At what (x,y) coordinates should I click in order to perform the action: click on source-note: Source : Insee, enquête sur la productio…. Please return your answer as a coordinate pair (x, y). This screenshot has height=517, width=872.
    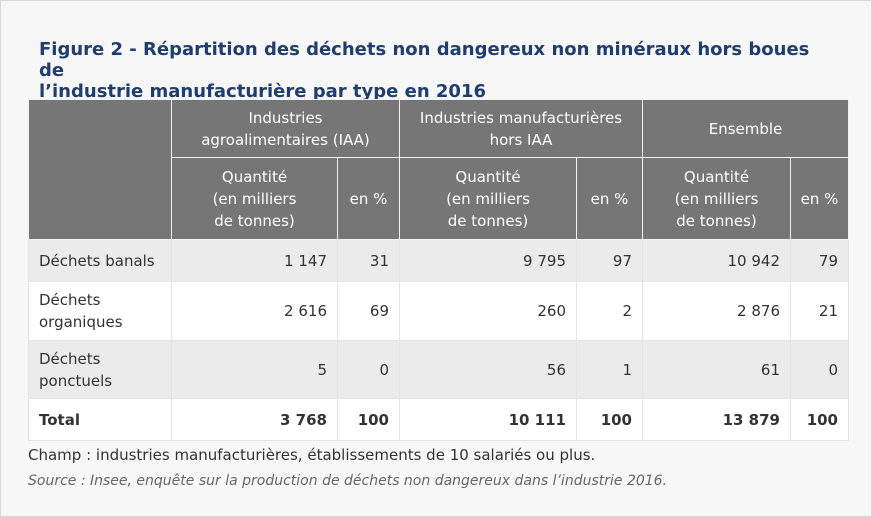
    Looking at the image, I should click on (348, 481).